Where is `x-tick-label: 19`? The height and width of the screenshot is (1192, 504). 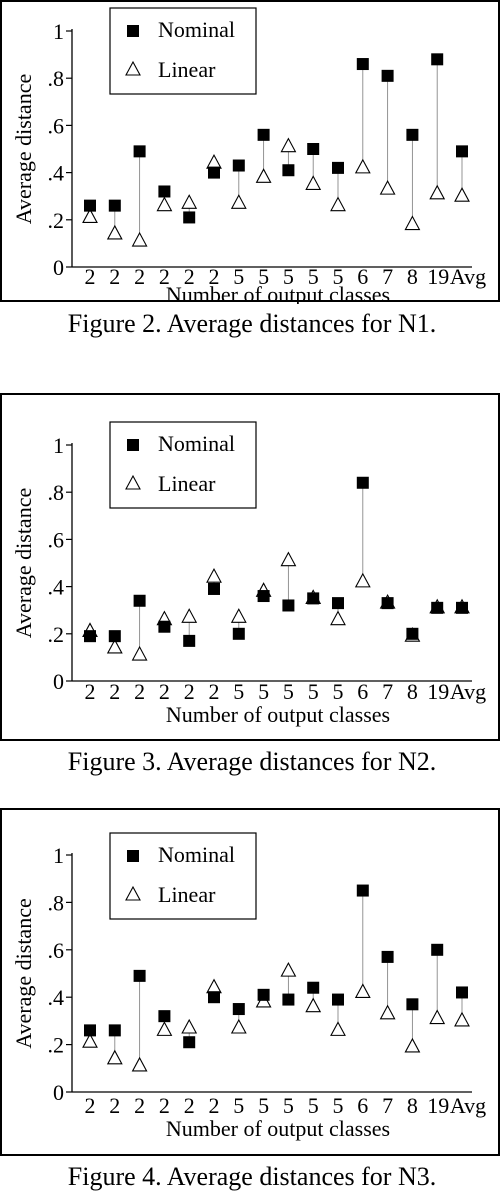
x-tick-label: 19 is located at coordinates (438, 691).